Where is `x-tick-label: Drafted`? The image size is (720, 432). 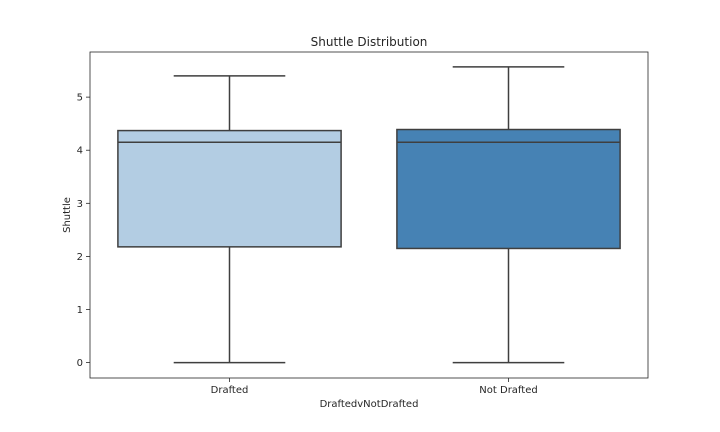
x-tick-label: Drafted is located at coordinates (230, 390).